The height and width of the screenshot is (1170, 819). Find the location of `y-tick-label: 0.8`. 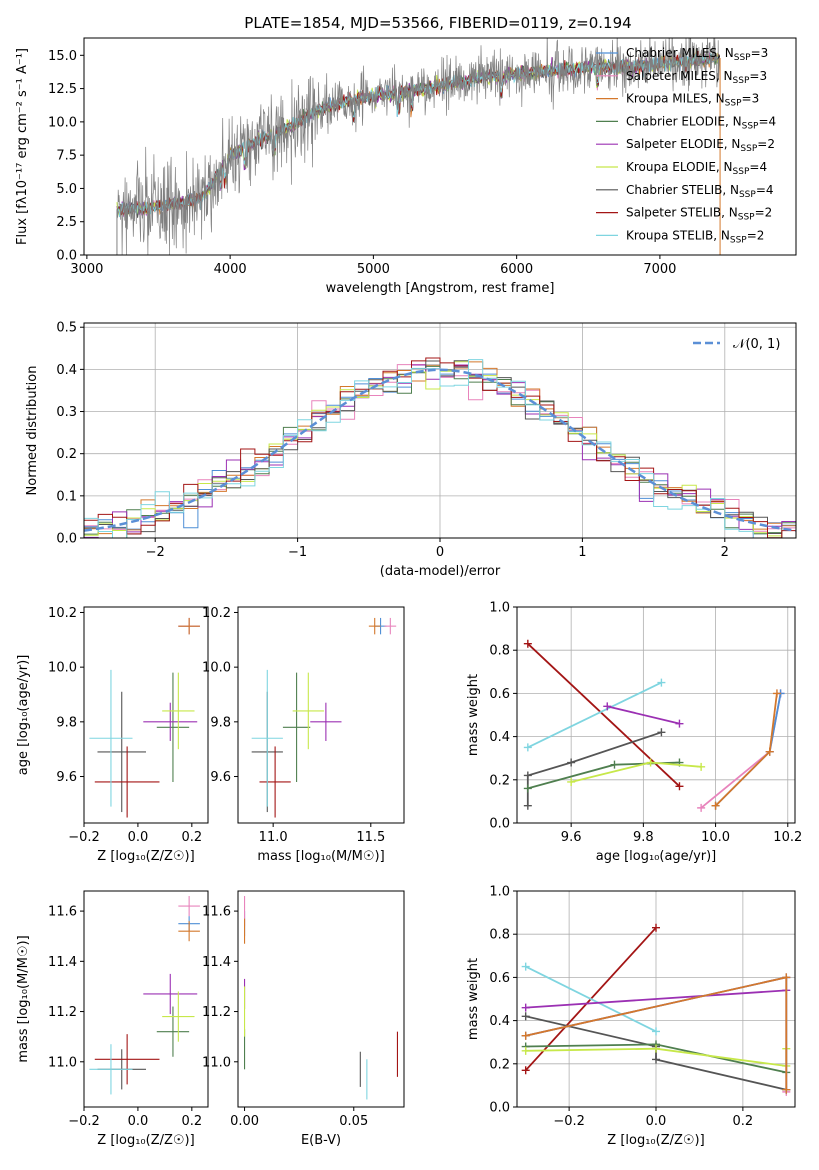

y-tick-label: 0.8 is located at coordinates (499, 935).